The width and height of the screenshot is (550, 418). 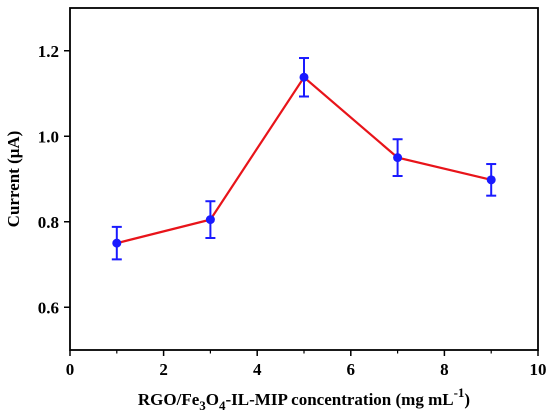 I want to click on y-axis-ticks: 0.6 0.8 1.0 1.2, so click(x=54, y=179).